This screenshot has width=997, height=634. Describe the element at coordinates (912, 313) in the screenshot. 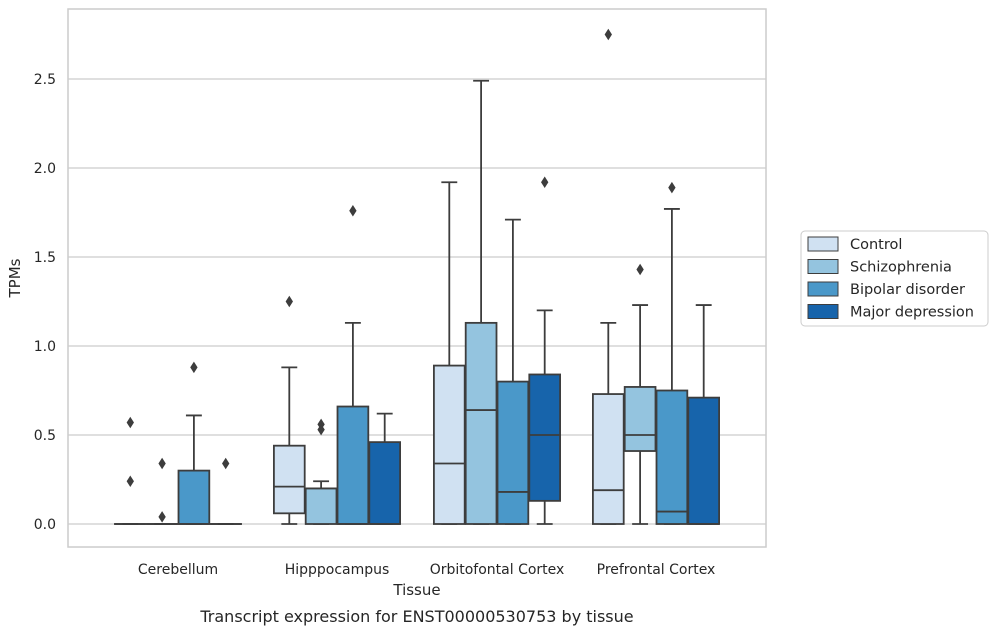

I see `legend-label: Major depression` at that location.